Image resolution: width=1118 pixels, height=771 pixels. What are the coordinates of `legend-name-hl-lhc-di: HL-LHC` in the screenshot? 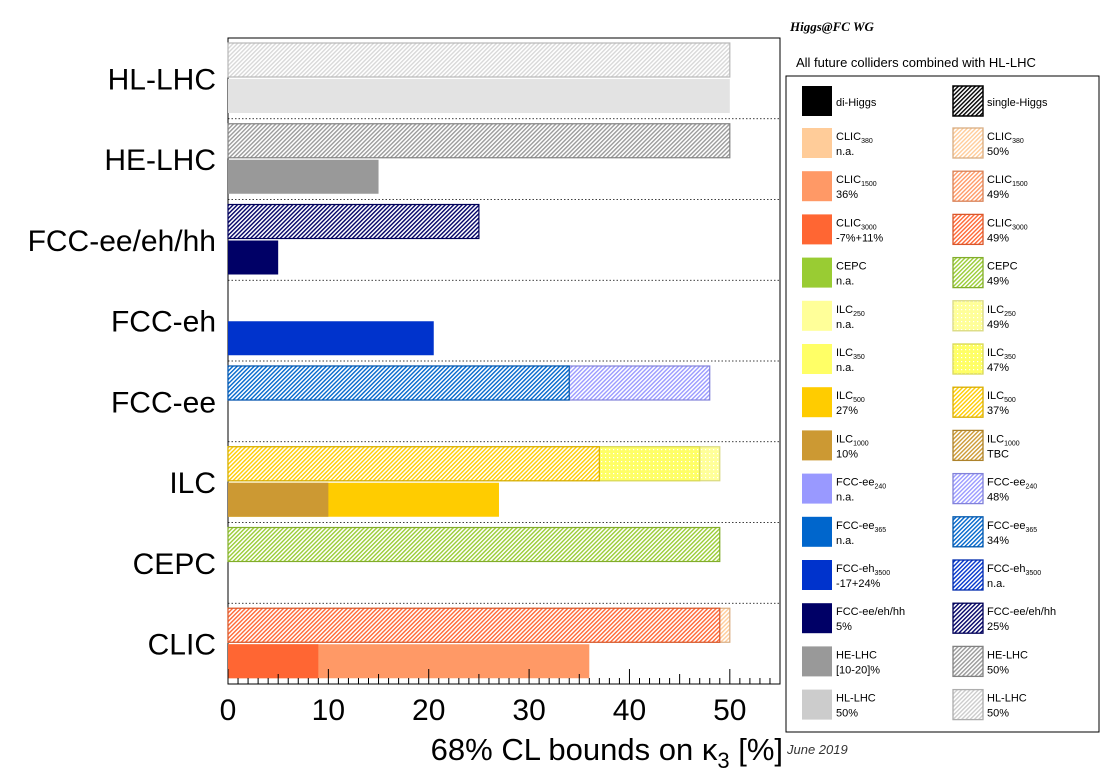 It's located at (856, 699).